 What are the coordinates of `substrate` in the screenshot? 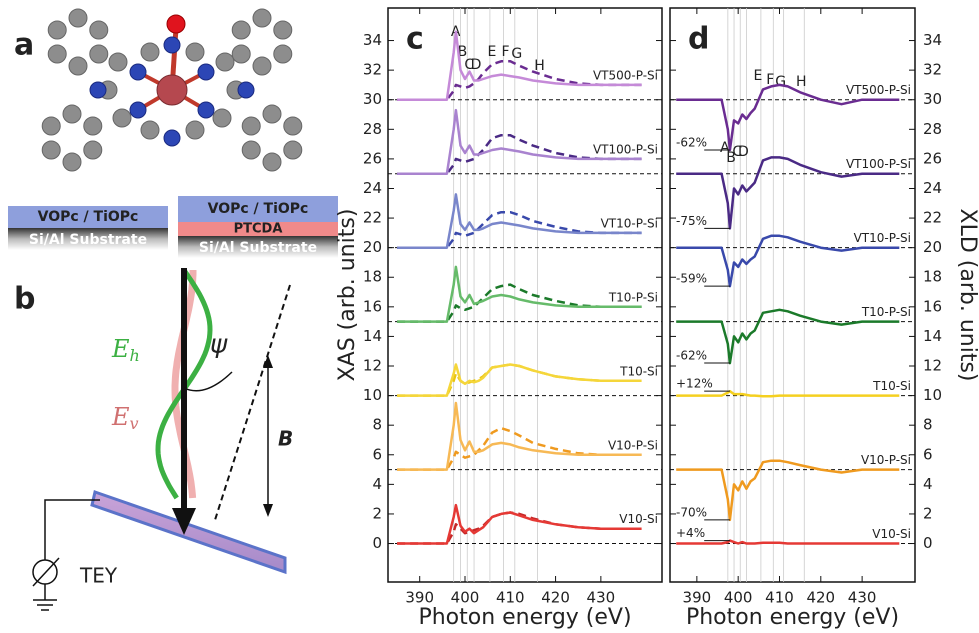 It's located at (258, 247).